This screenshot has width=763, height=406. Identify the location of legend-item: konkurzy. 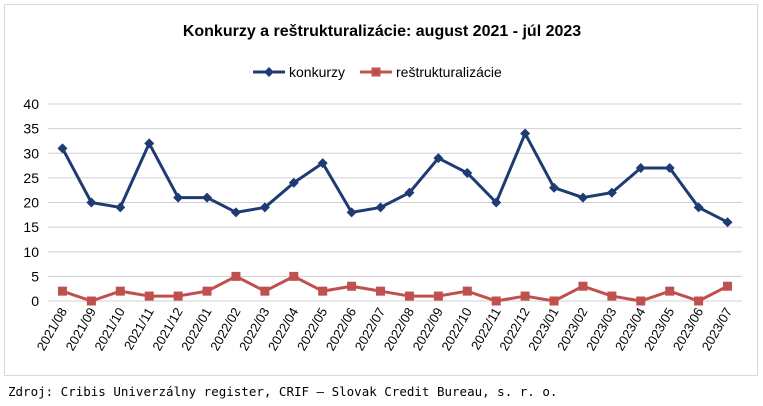
(299, 72).